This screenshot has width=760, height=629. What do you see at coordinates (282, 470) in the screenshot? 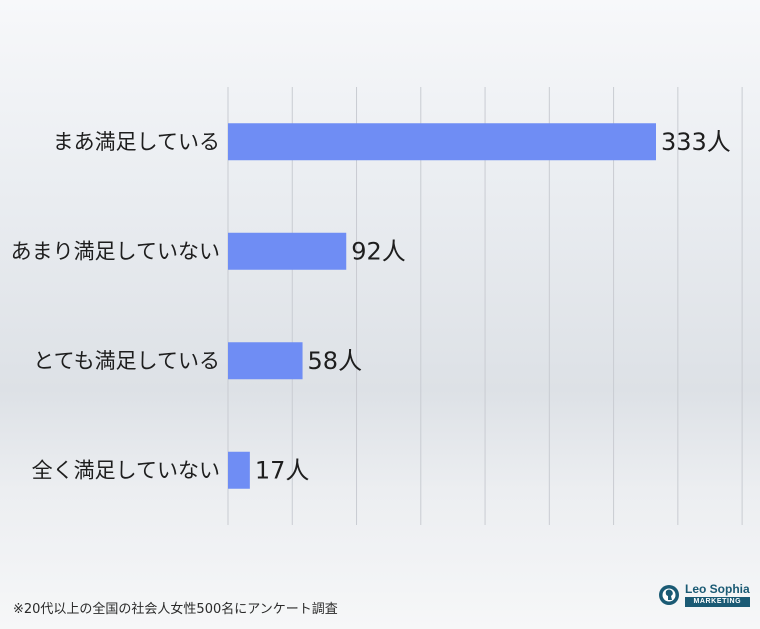
I see `value-label: 17人` at bounding box center [282, 470].